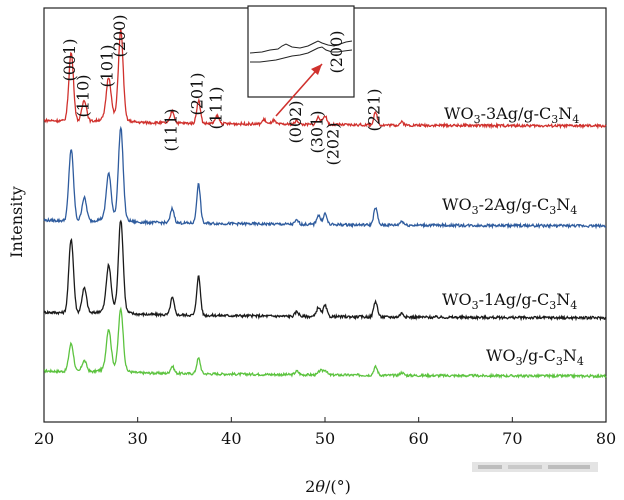 This screenshot has width=624, height=500. Describe the element at coordinates (509, 301) in the screenshot. I see `series-label-ag1: WO3-1Ag/g-C3N4` at that location.